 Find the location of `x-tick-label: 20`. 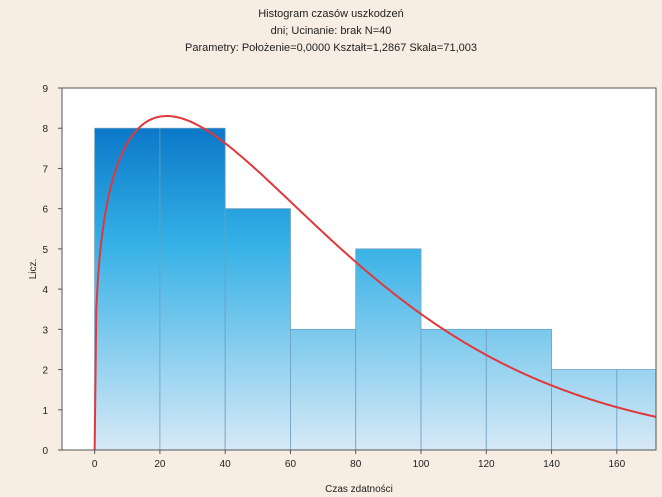

x-tick-label: 20 is located at coordinates (160, 464).